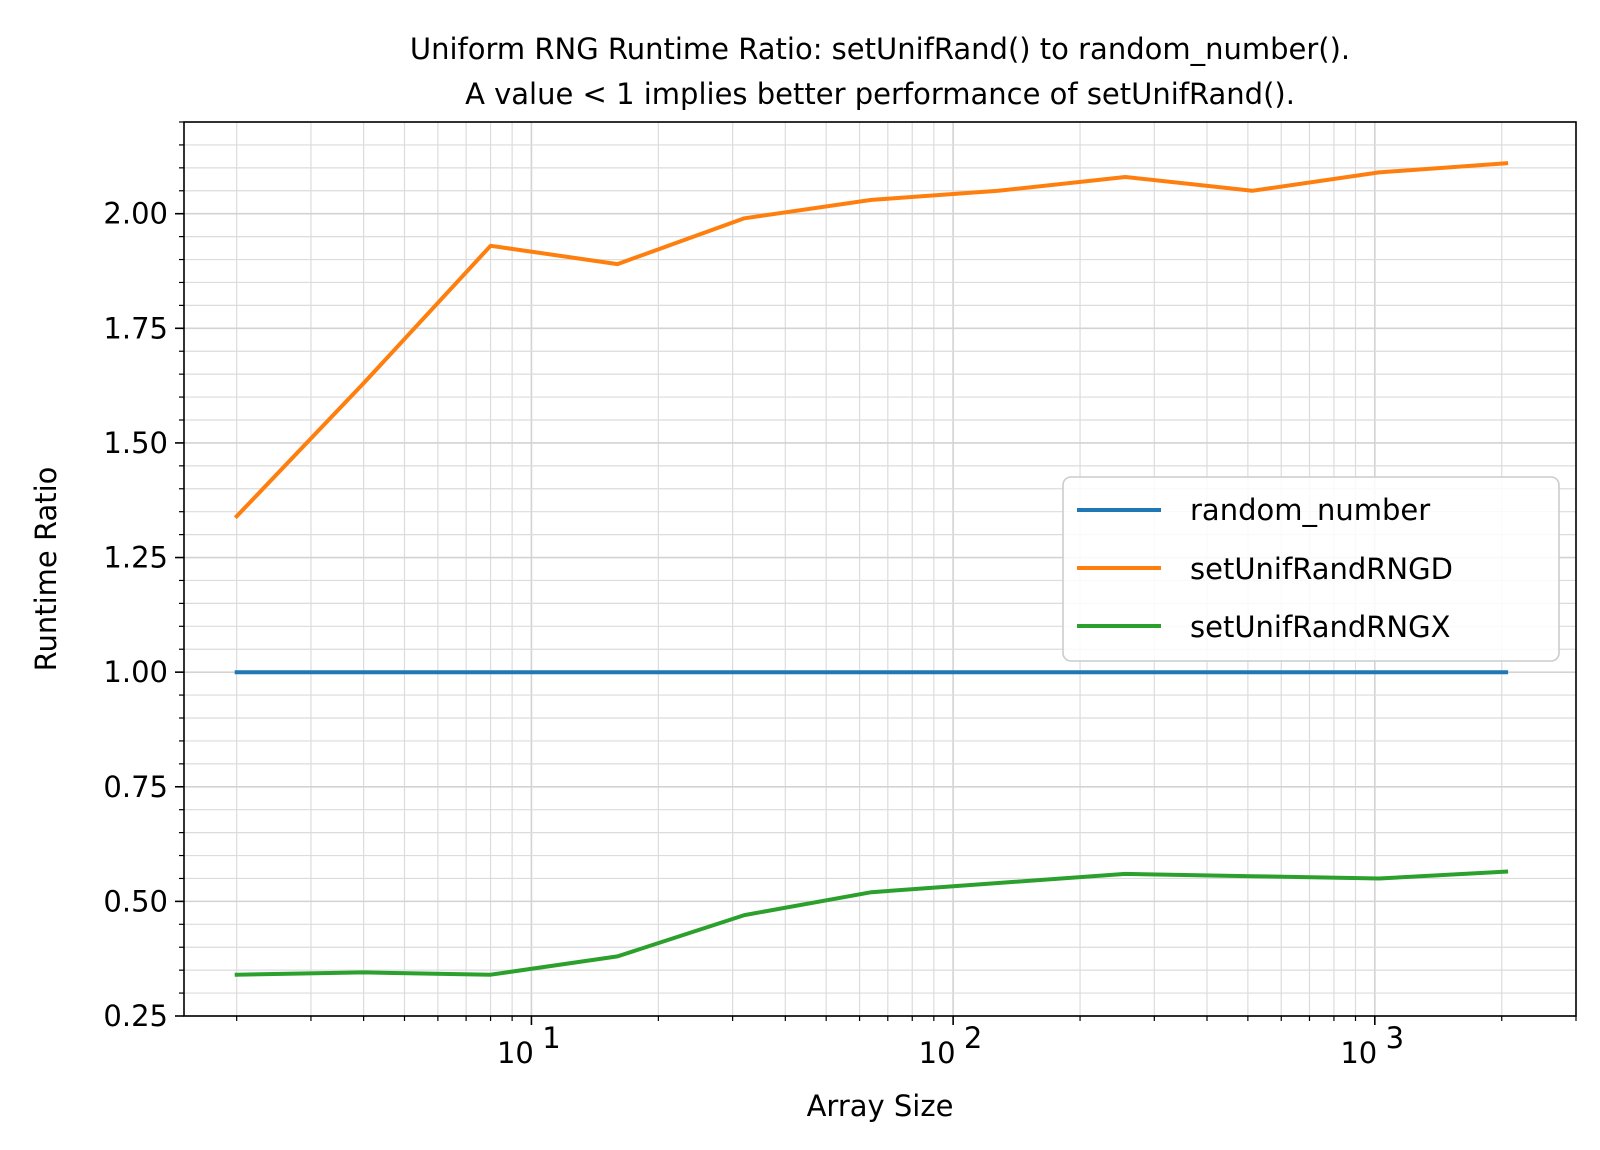  Describe the element at coordinates (973, 1038) in the screenshot. I see `x-tick-label-exponent: 2` at that location.